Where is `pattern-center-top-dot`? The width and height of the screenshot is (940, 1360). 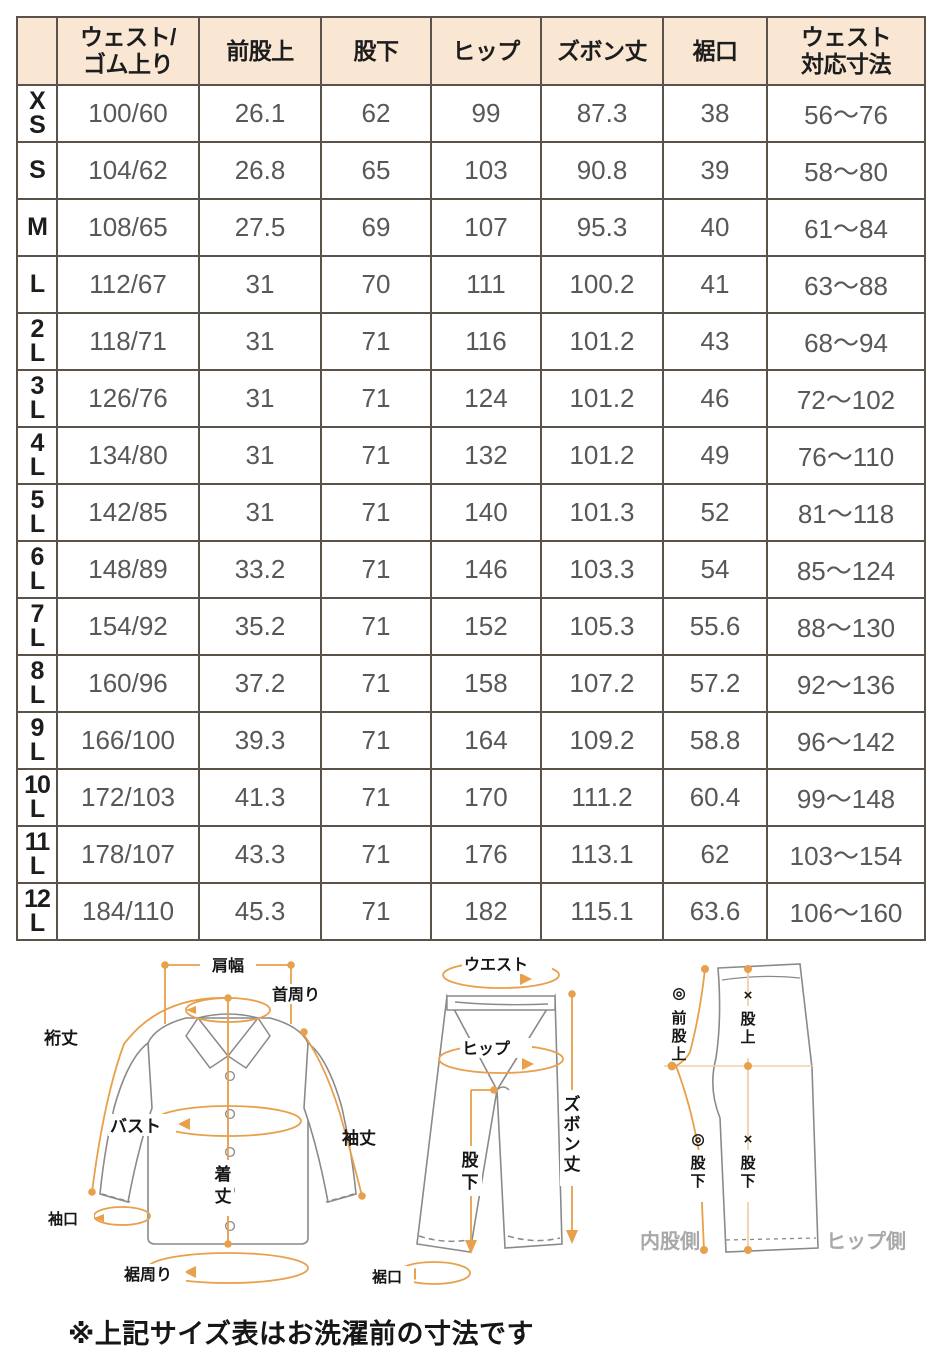 pattern-center-top-dot is located at coordinates (748, 969).